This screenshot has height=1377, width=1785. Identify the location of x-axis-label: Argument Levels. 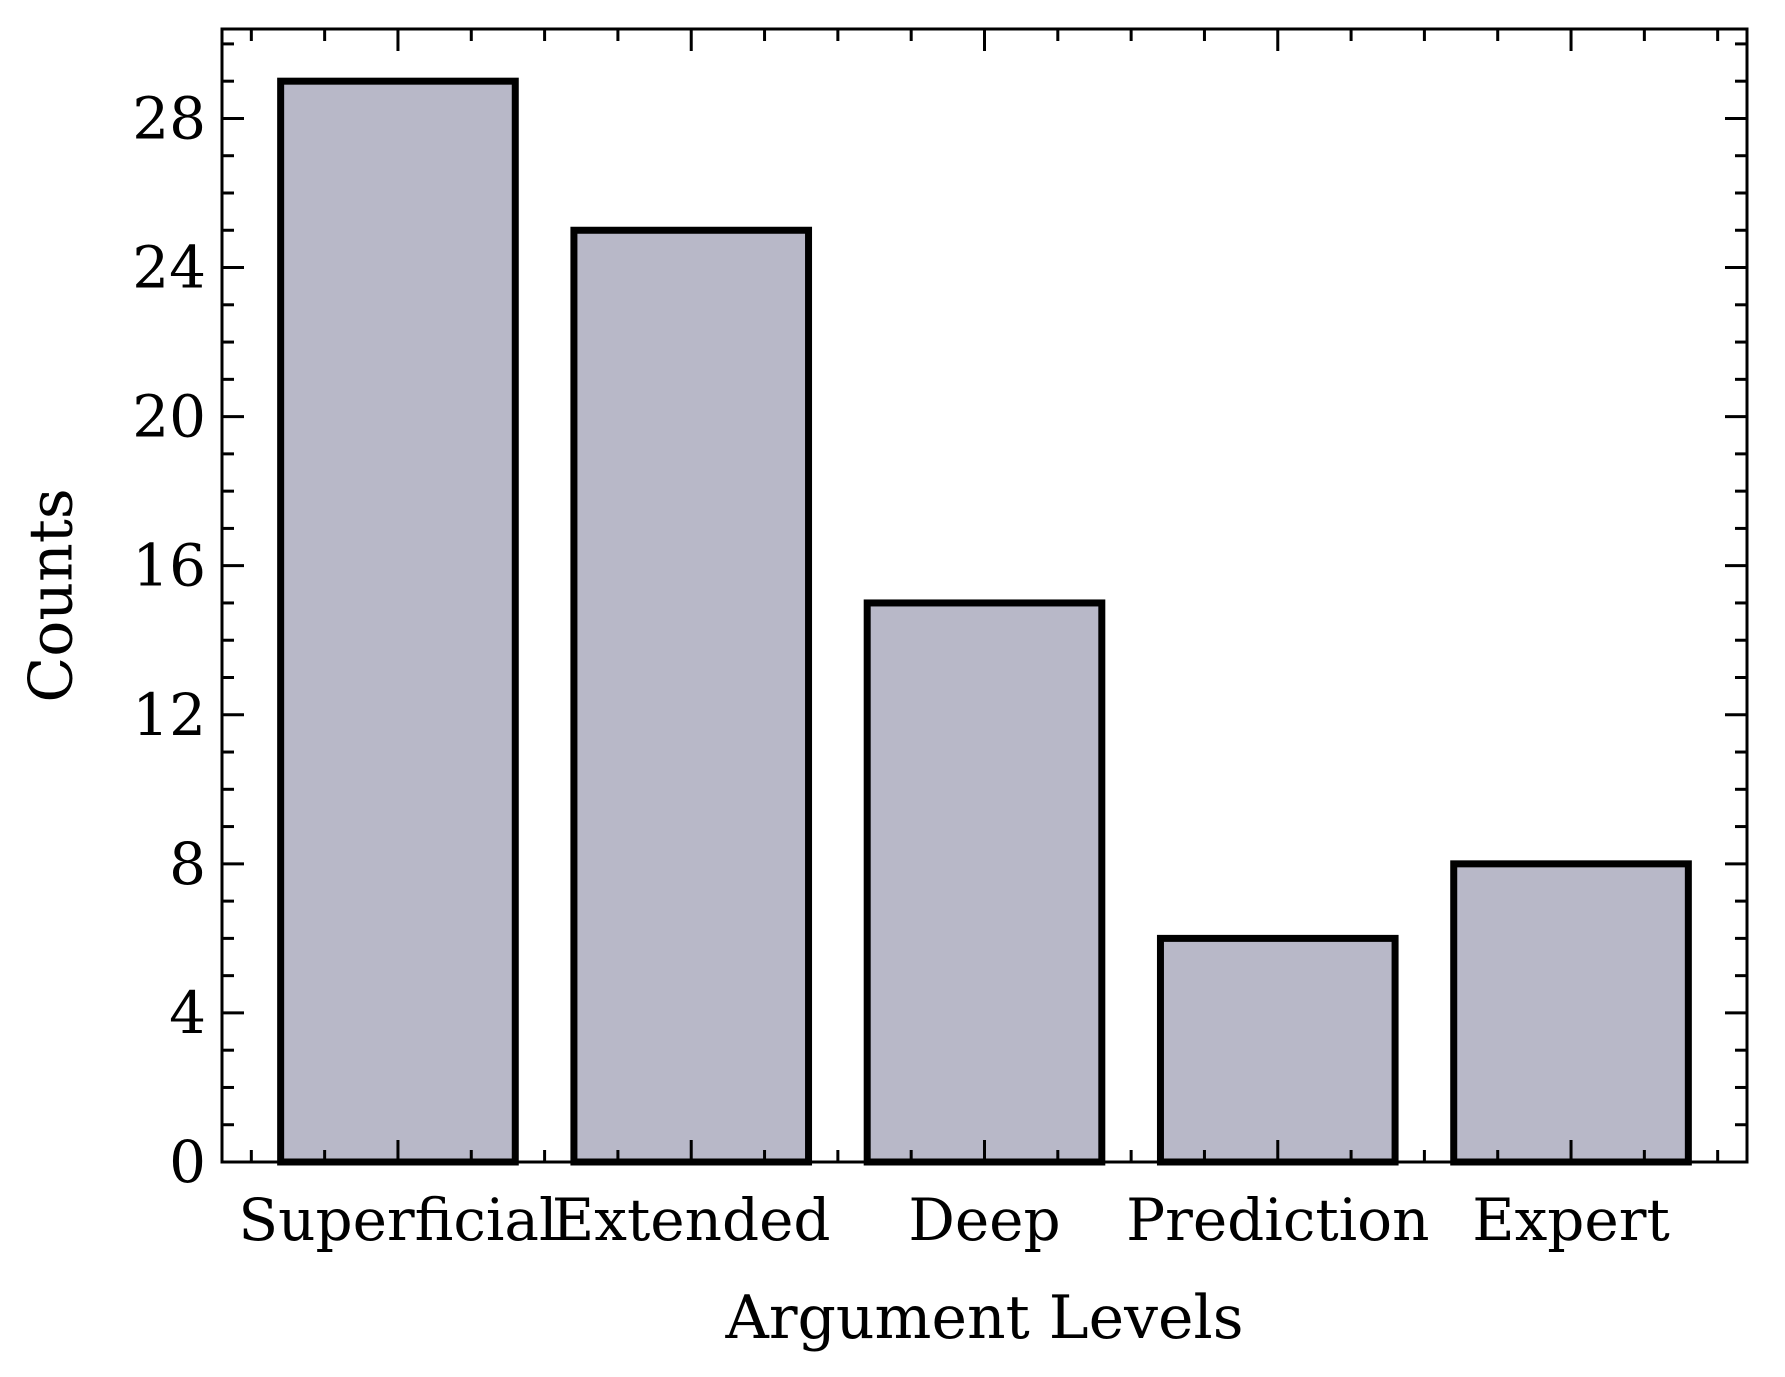
(983, 1318).